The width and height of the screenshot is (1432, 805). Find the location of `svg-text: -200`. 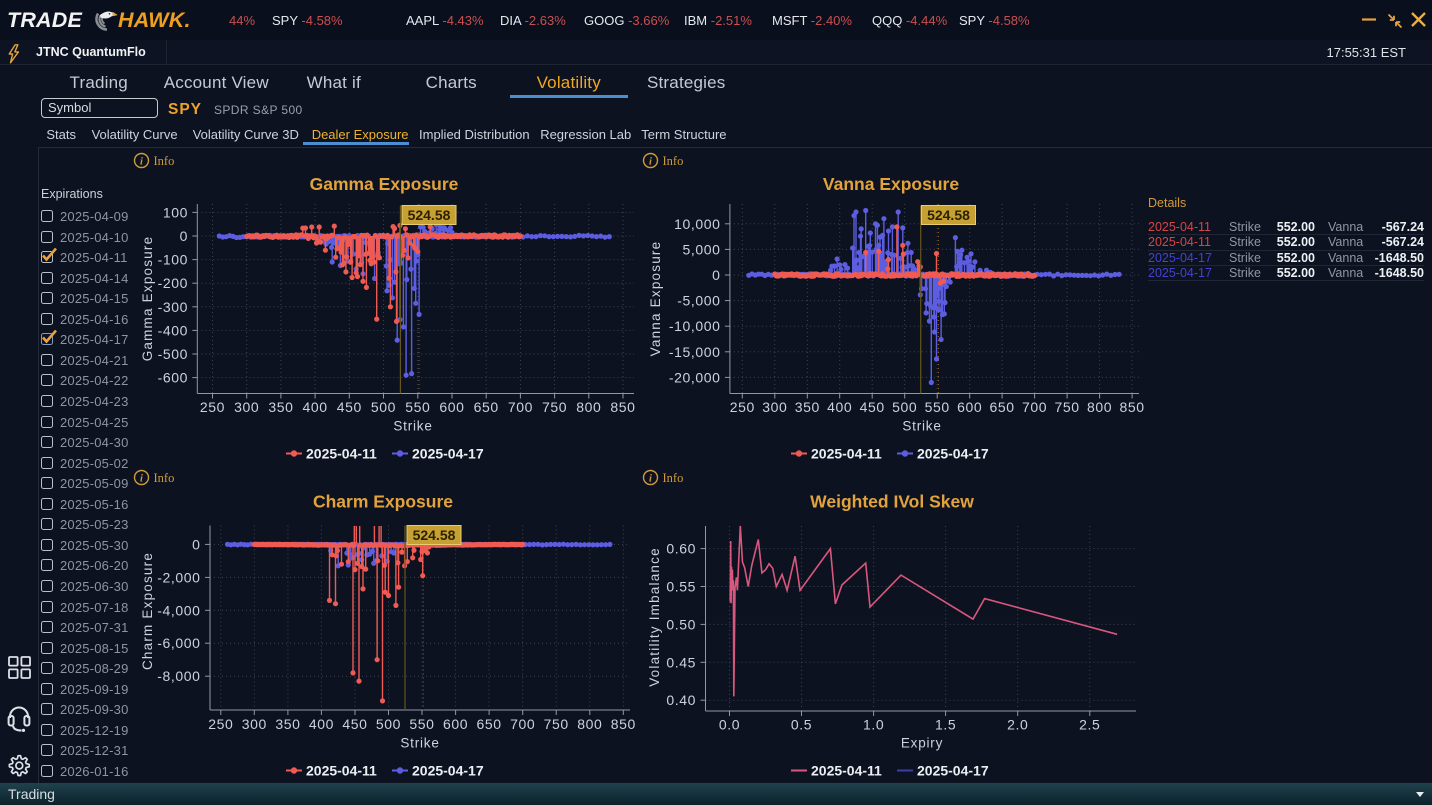

svg-text: -200 is located at coordinates (173, 283).